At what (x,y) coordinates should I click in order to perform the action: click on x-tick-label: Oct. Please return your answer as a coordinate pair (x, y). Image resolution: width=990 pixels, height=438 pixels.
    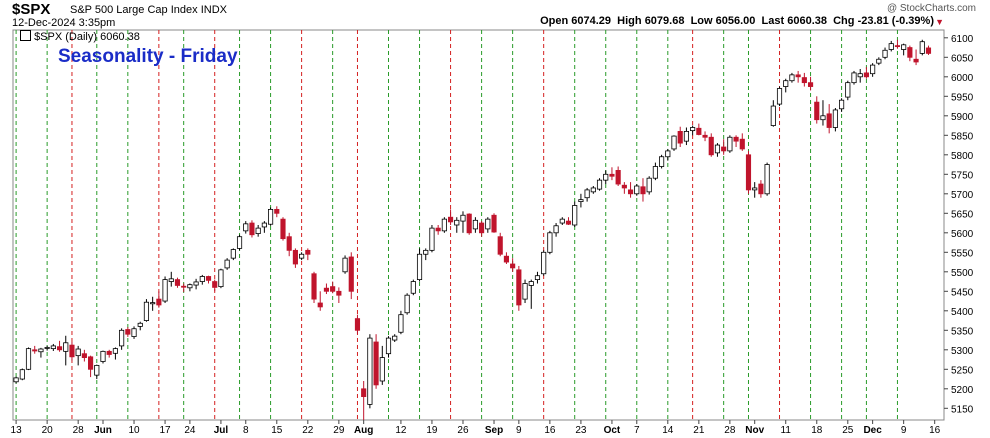
    Looking at the image, I should click on (612, 430).